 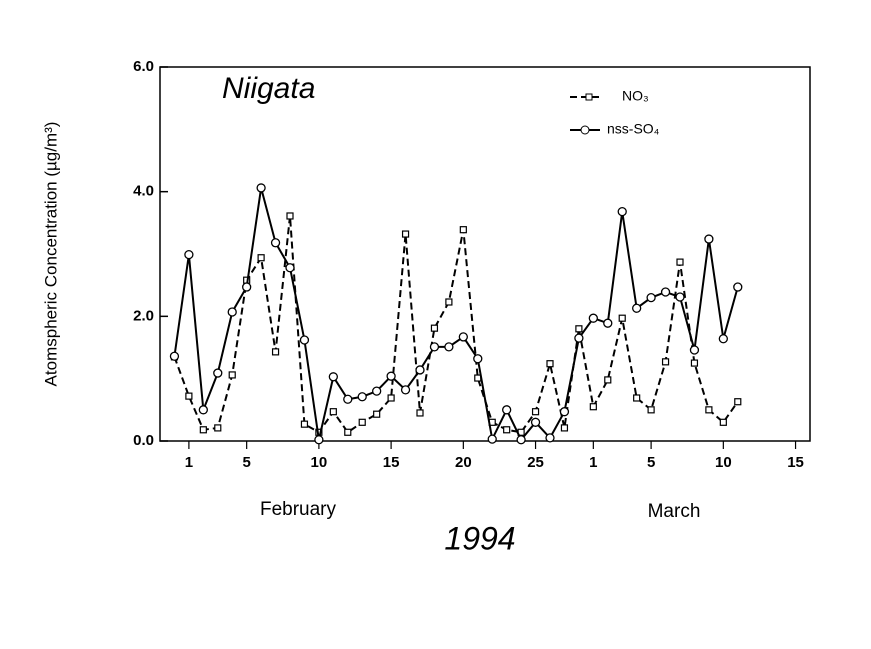 I want to click on legend-label: NO₃, so click(x=635, y=96).